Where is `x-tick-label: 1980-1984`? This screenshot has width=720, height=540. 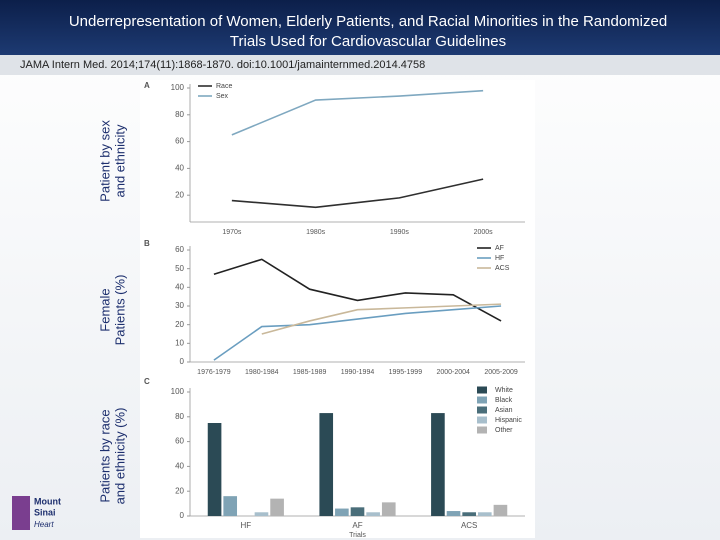
x-tick-label: 1980-1984 is located at coordinates (262, 372).